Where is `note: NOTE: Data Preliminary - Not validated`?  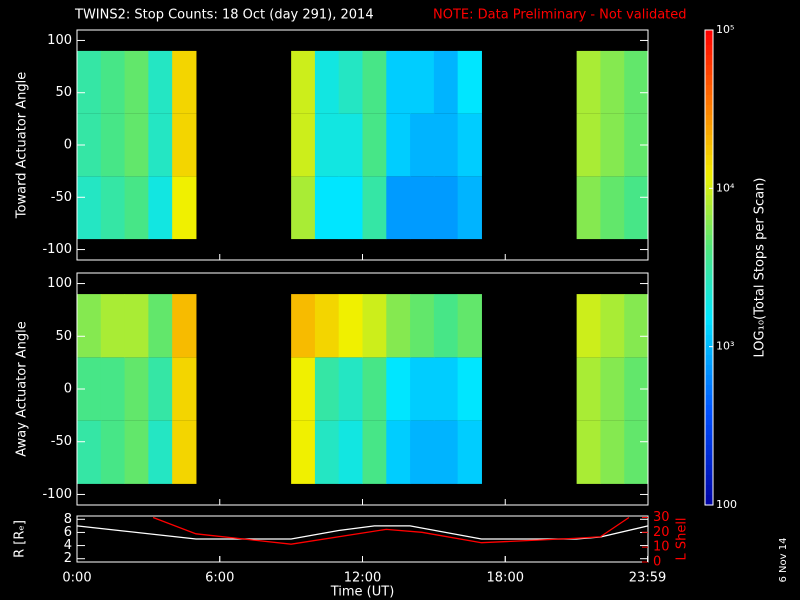 note: NOTE: Data Preliminary - Not validated is located at coordinates (560, 15).